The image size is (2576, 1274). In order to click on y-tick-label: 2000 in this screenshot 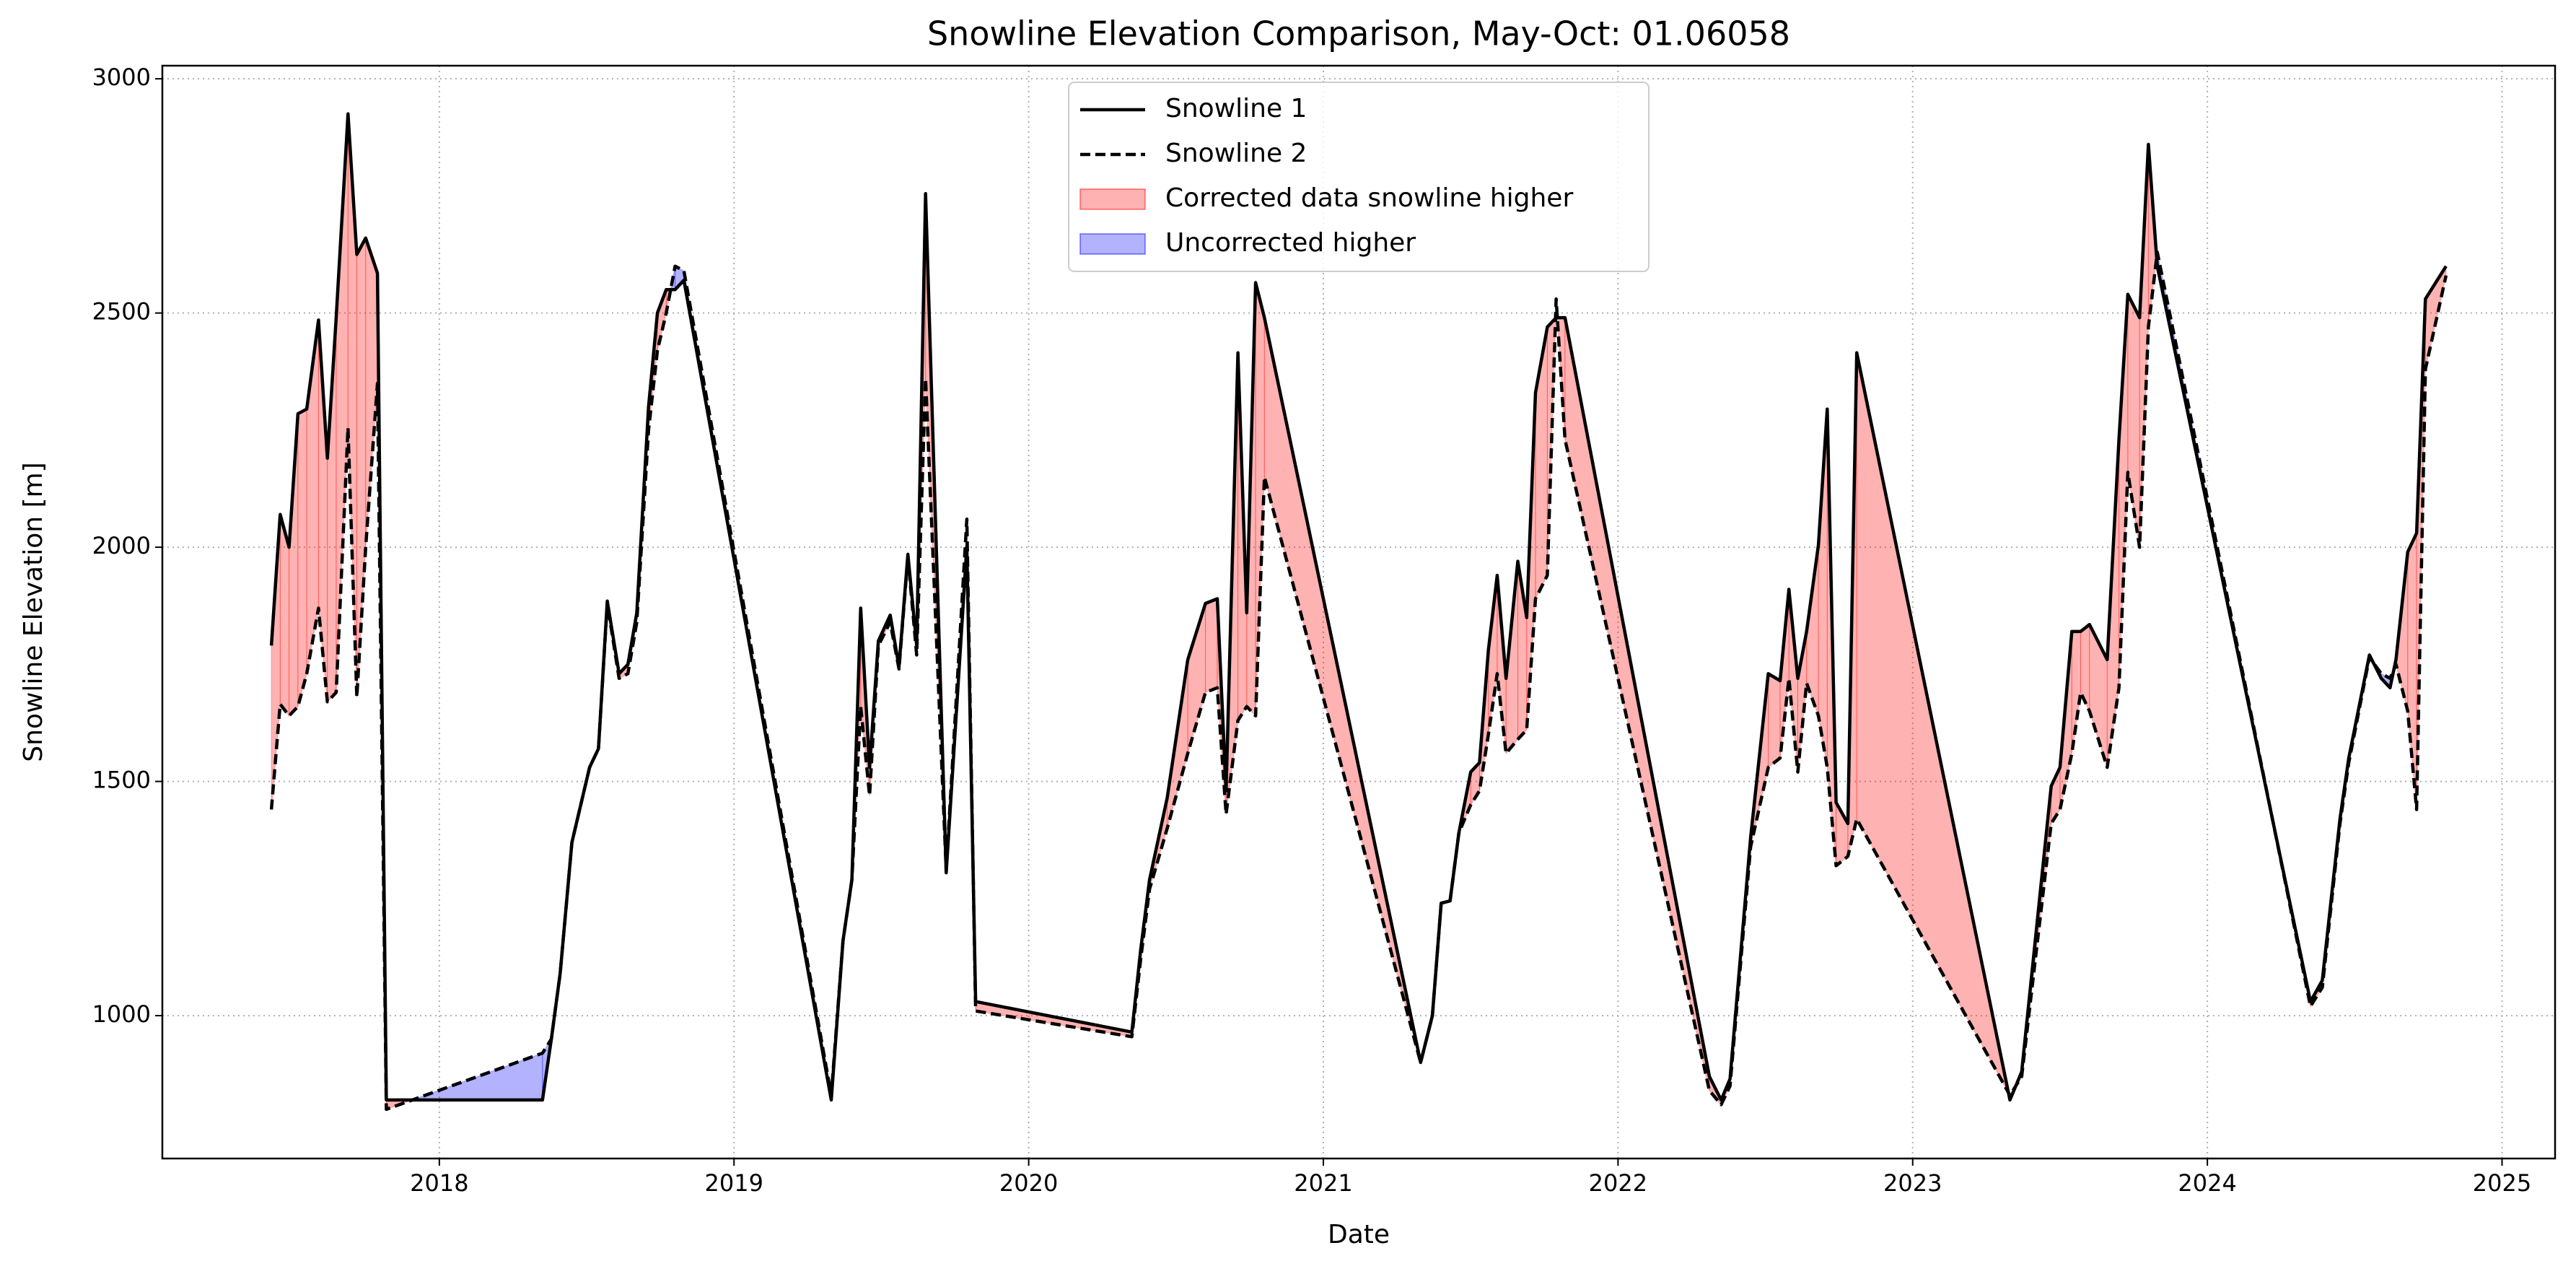, I will do `click(122, 545)`.